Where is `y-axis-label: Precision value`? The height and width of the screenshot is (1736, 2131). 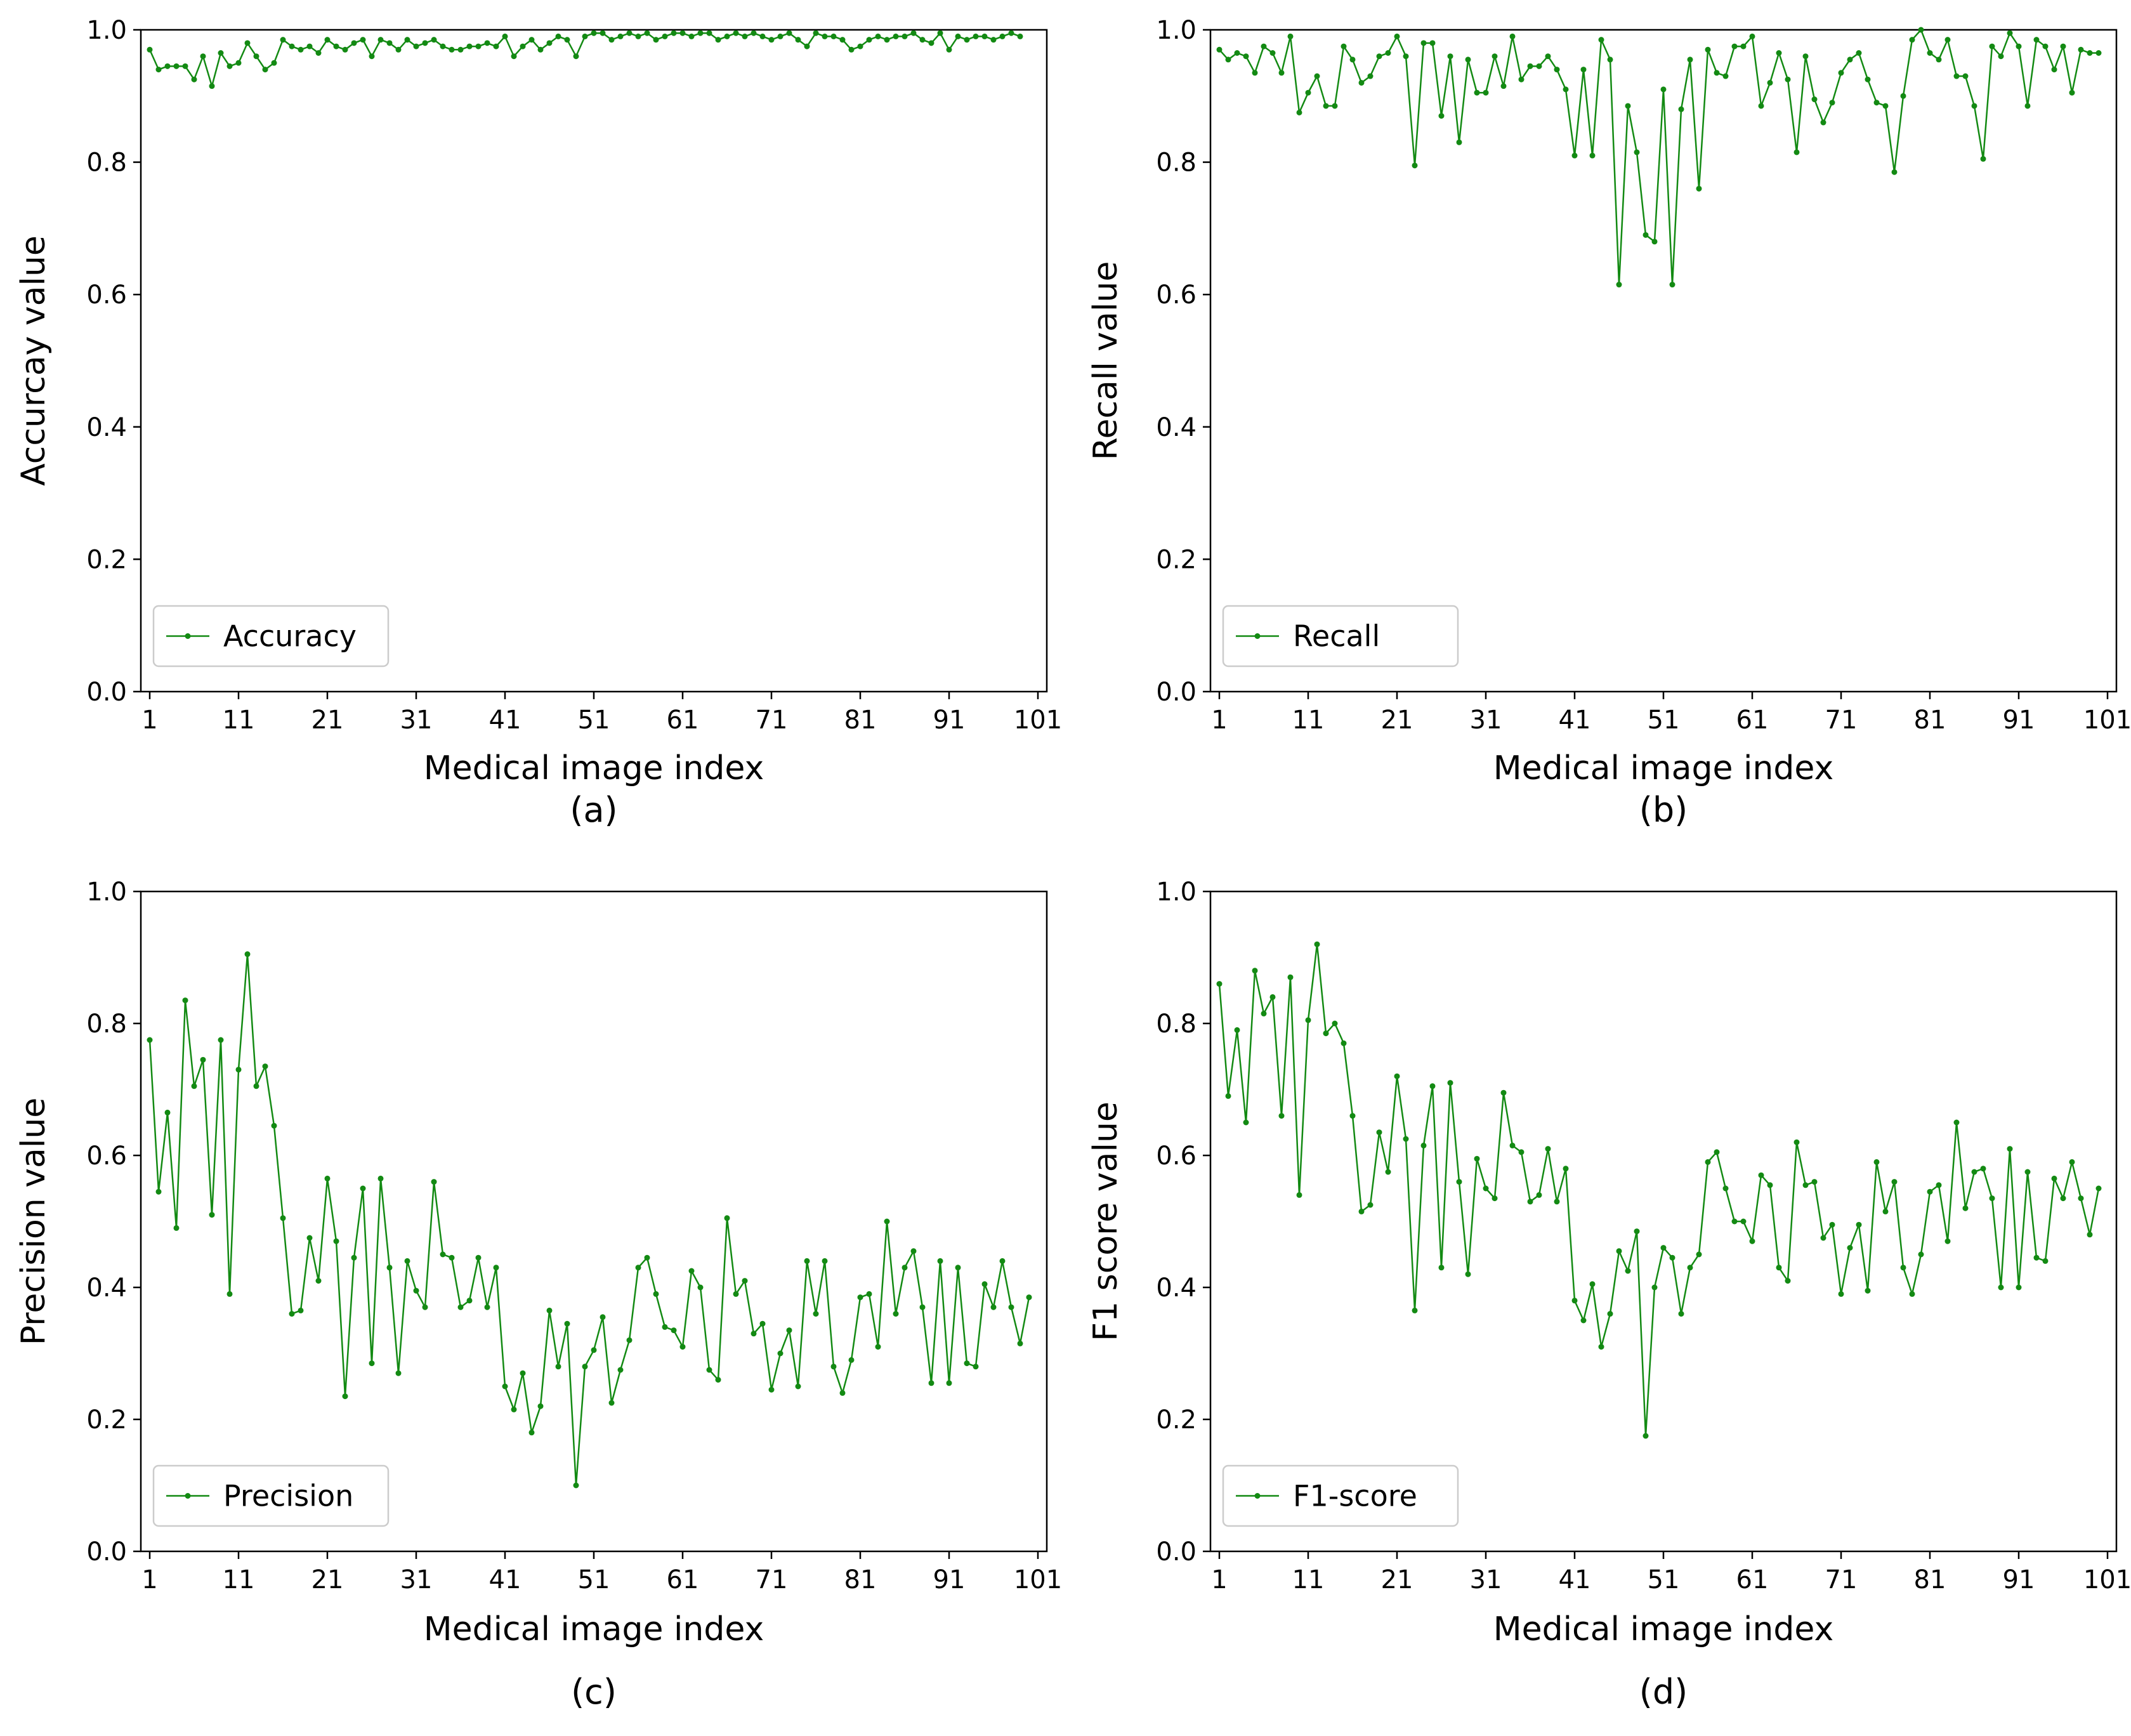
y-axis-label: Precision value is located at coordinates (34, 1222).